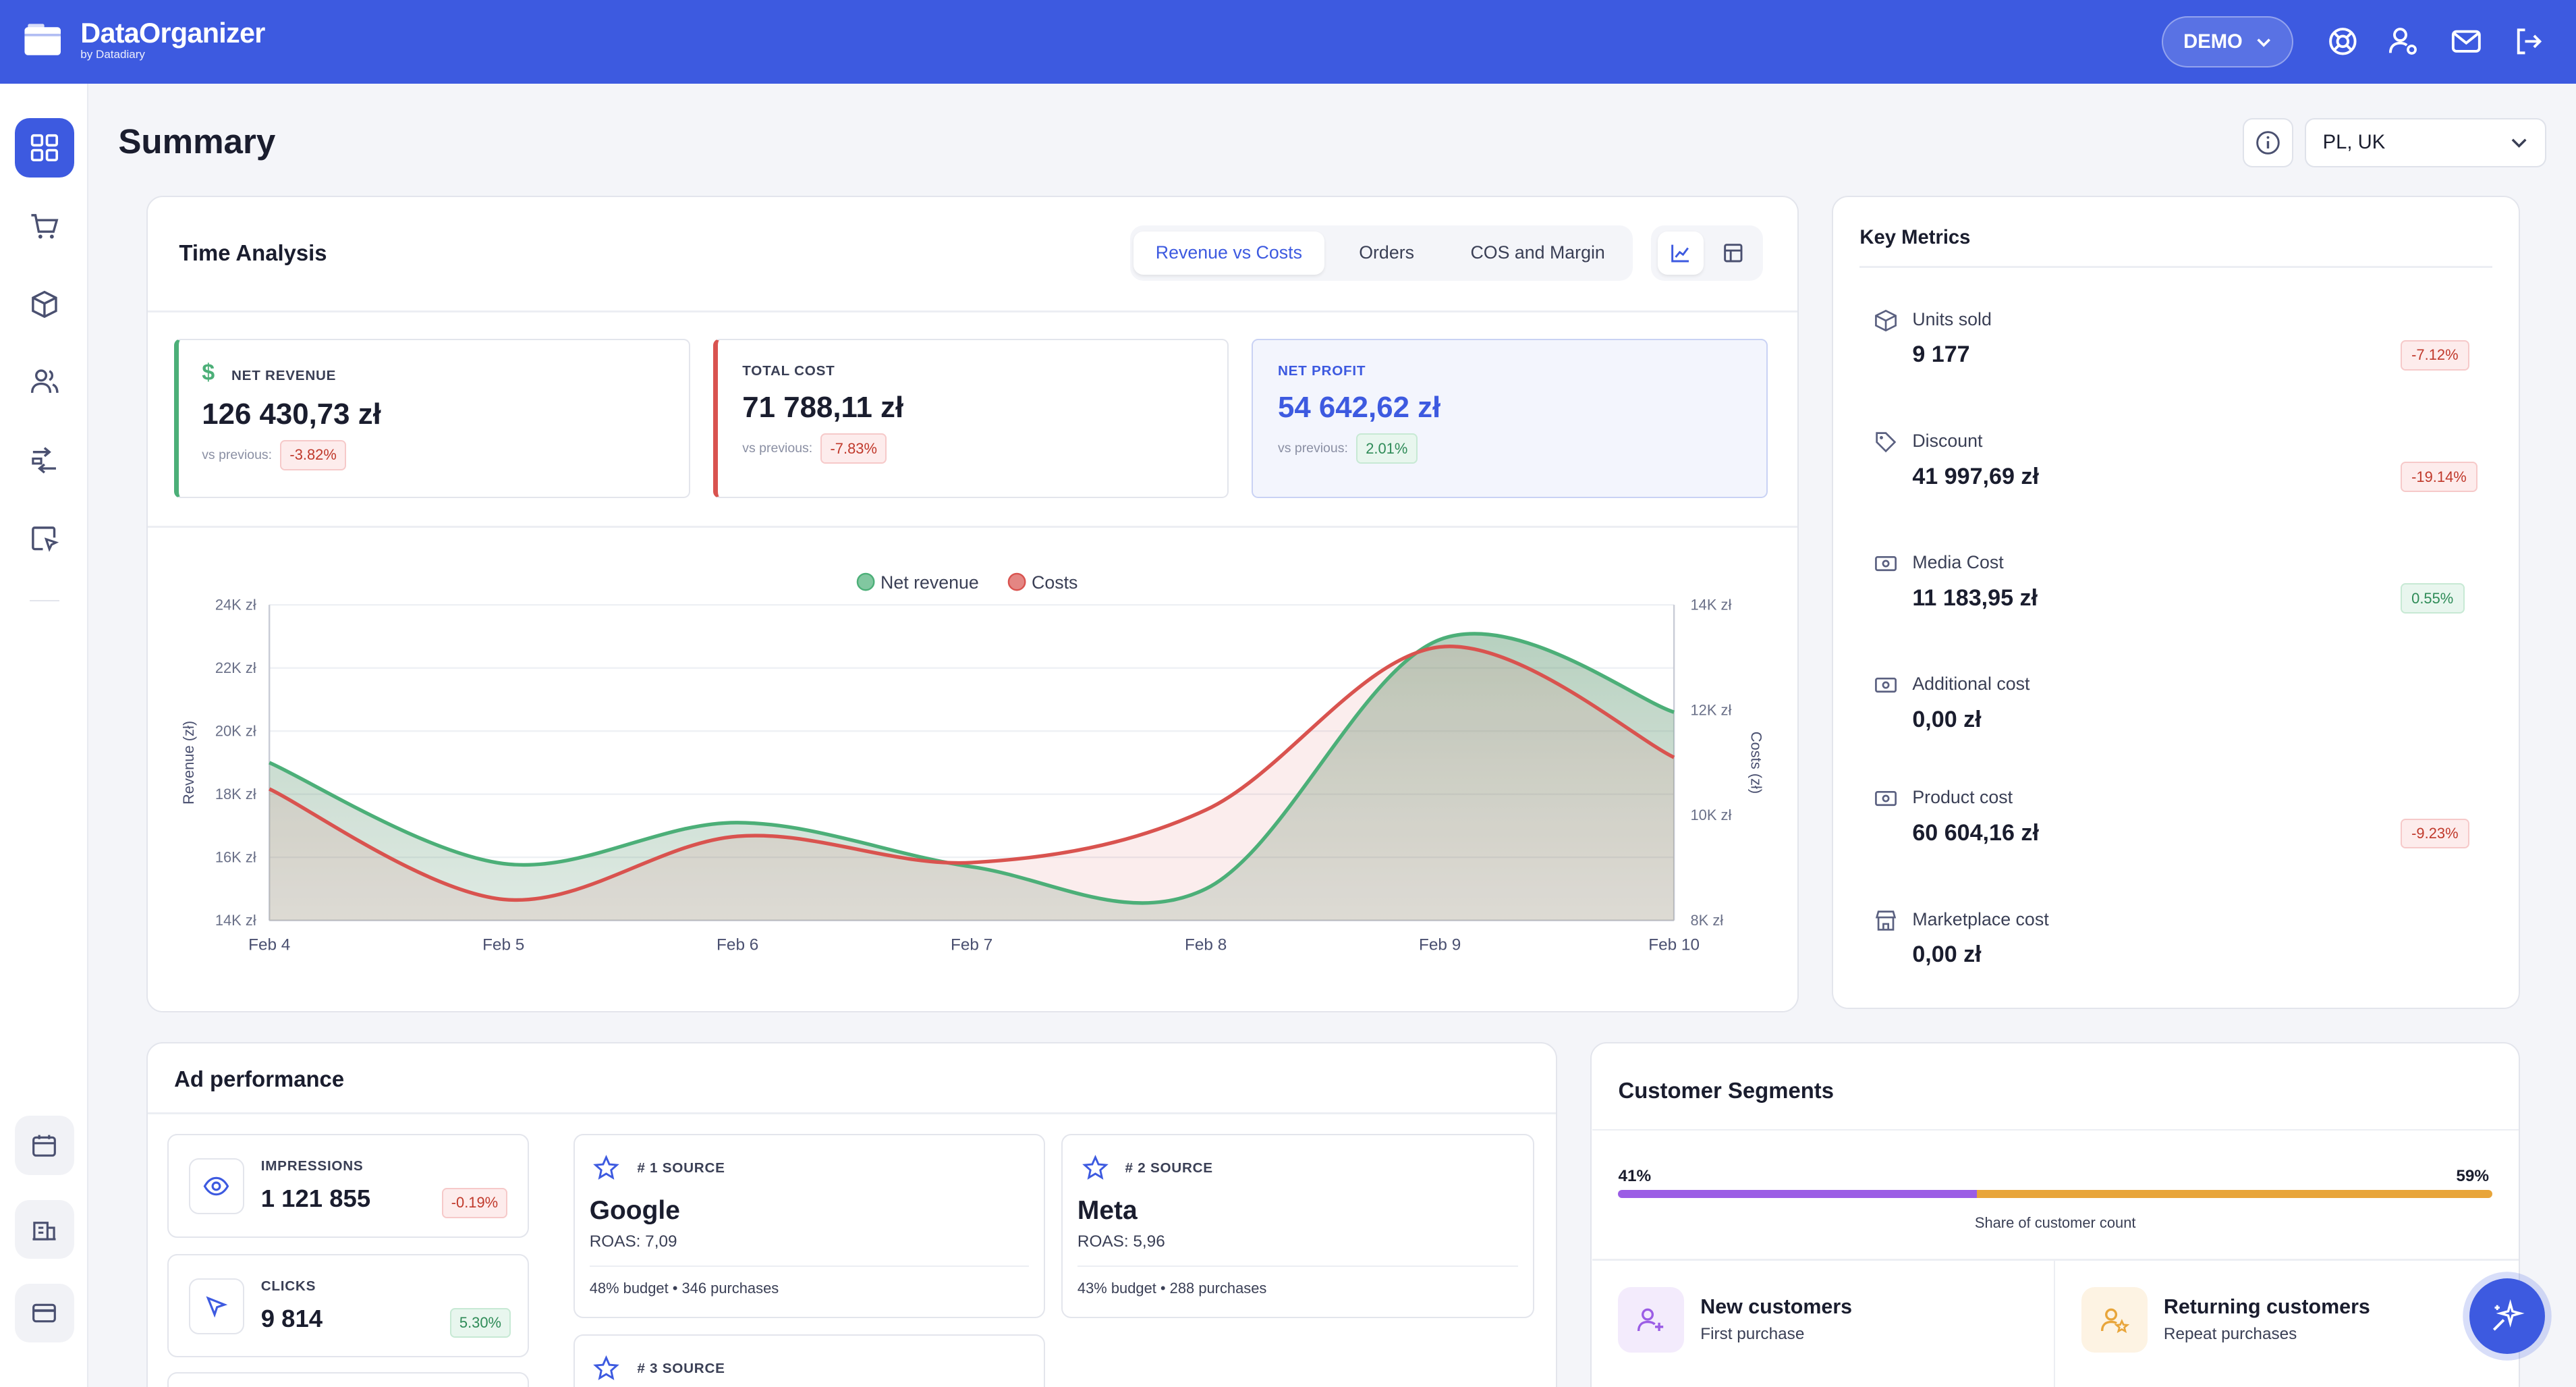  I want to click on tab-orders: Orders, so click(1387, 252).